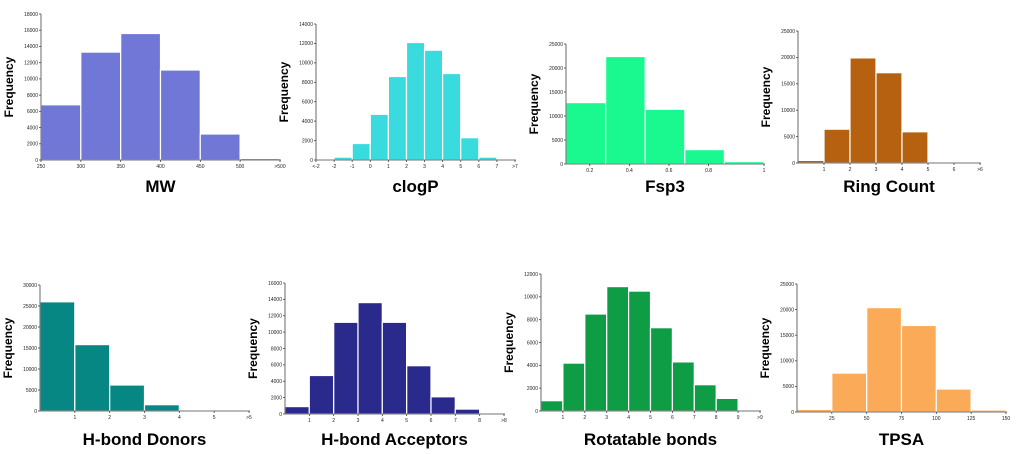 The height and width of the screenshot is (454, 1016). I want to click on x-tick-label-rotb-0: 1, so click(563, 418).